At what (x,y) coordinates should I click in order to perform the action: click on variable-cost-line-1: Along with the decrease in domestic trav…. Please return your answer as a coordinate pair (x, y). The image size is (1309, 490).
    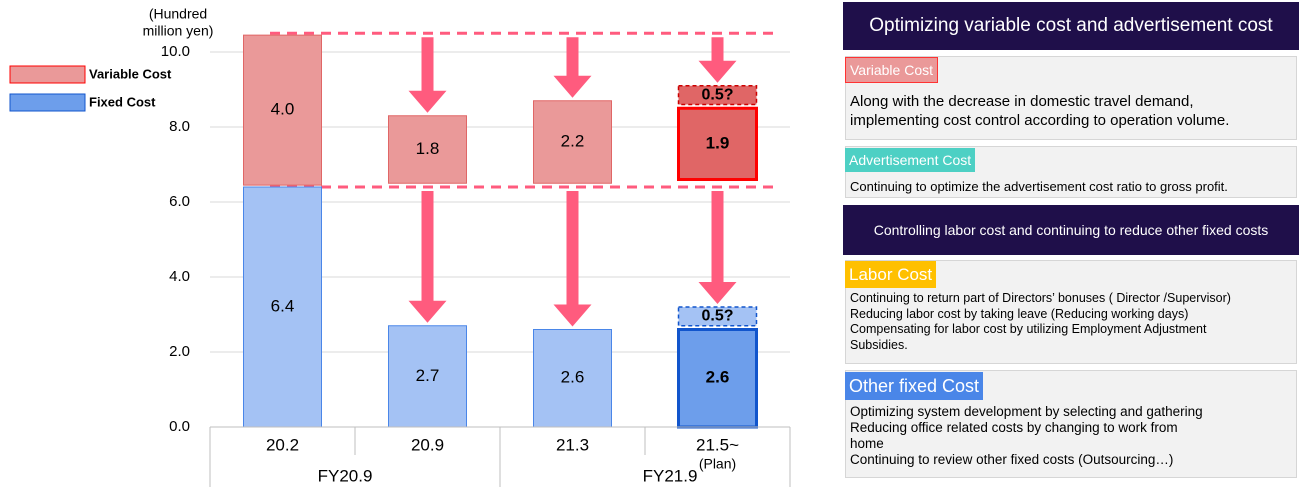
    Looking at the image, I should click on (1022, 101).